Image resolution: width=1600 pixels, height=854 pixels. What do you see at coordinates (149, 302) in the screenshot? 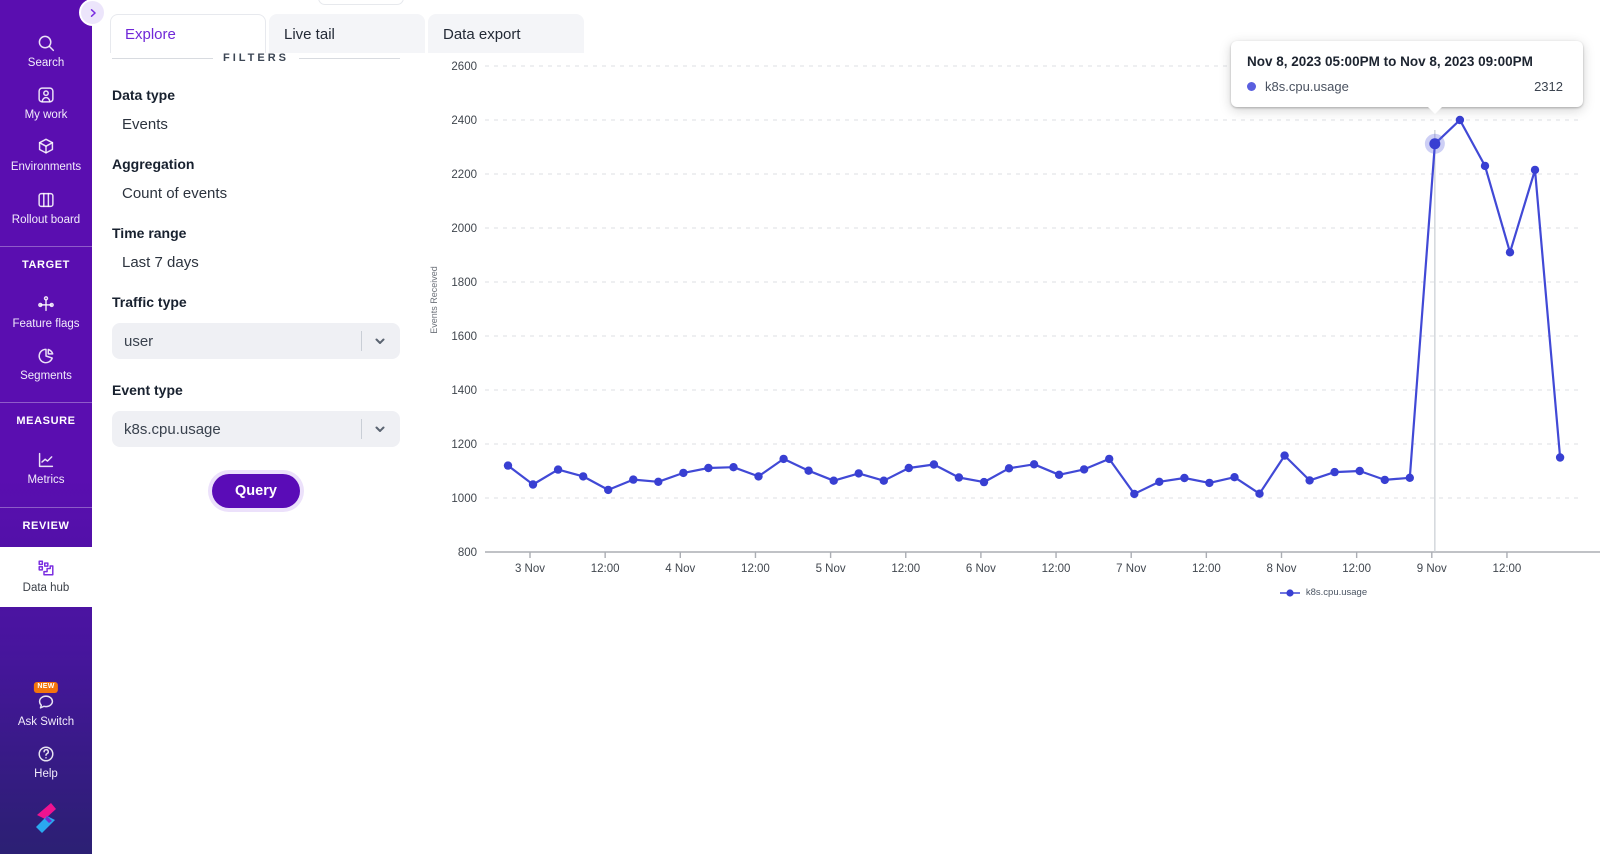
I see `filter-label-traffic-type: Traffic type` at bounding box center [149, 302].